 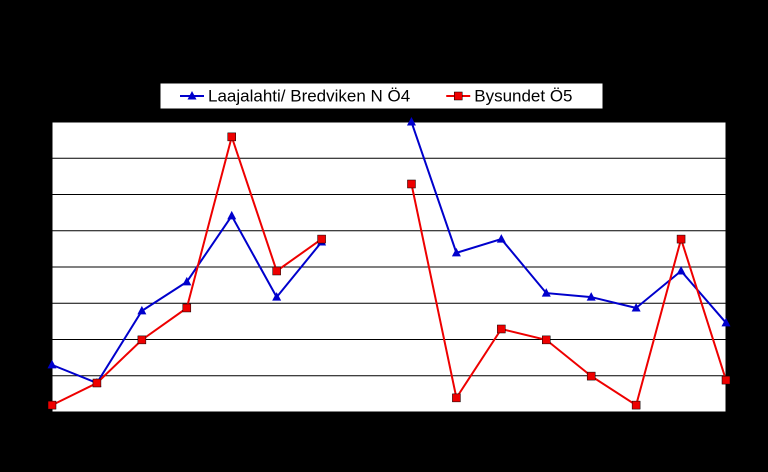 I want to click on y-tick-label: 0, so click(x=39, y=410).